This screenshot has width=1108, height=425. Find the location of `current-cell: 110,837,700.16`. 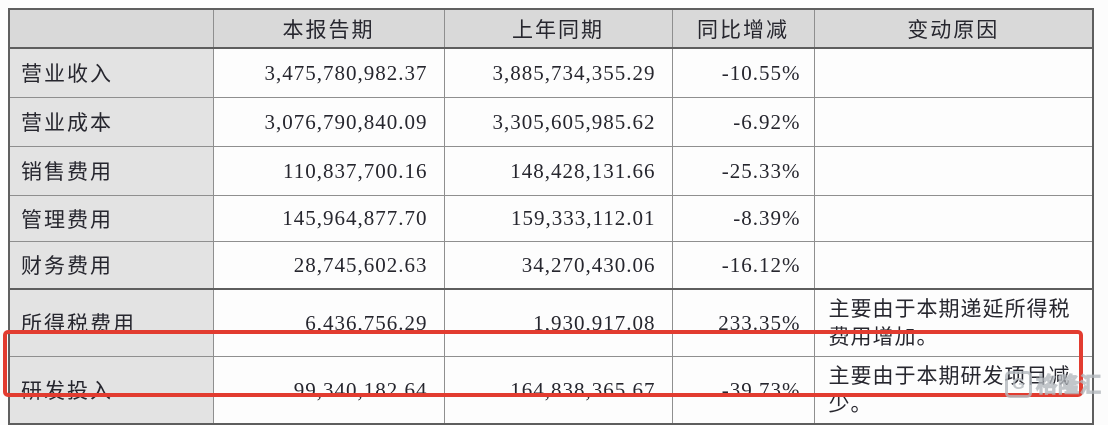

current-cell: 110,837,700.16 is located at coordinates (328, 171).